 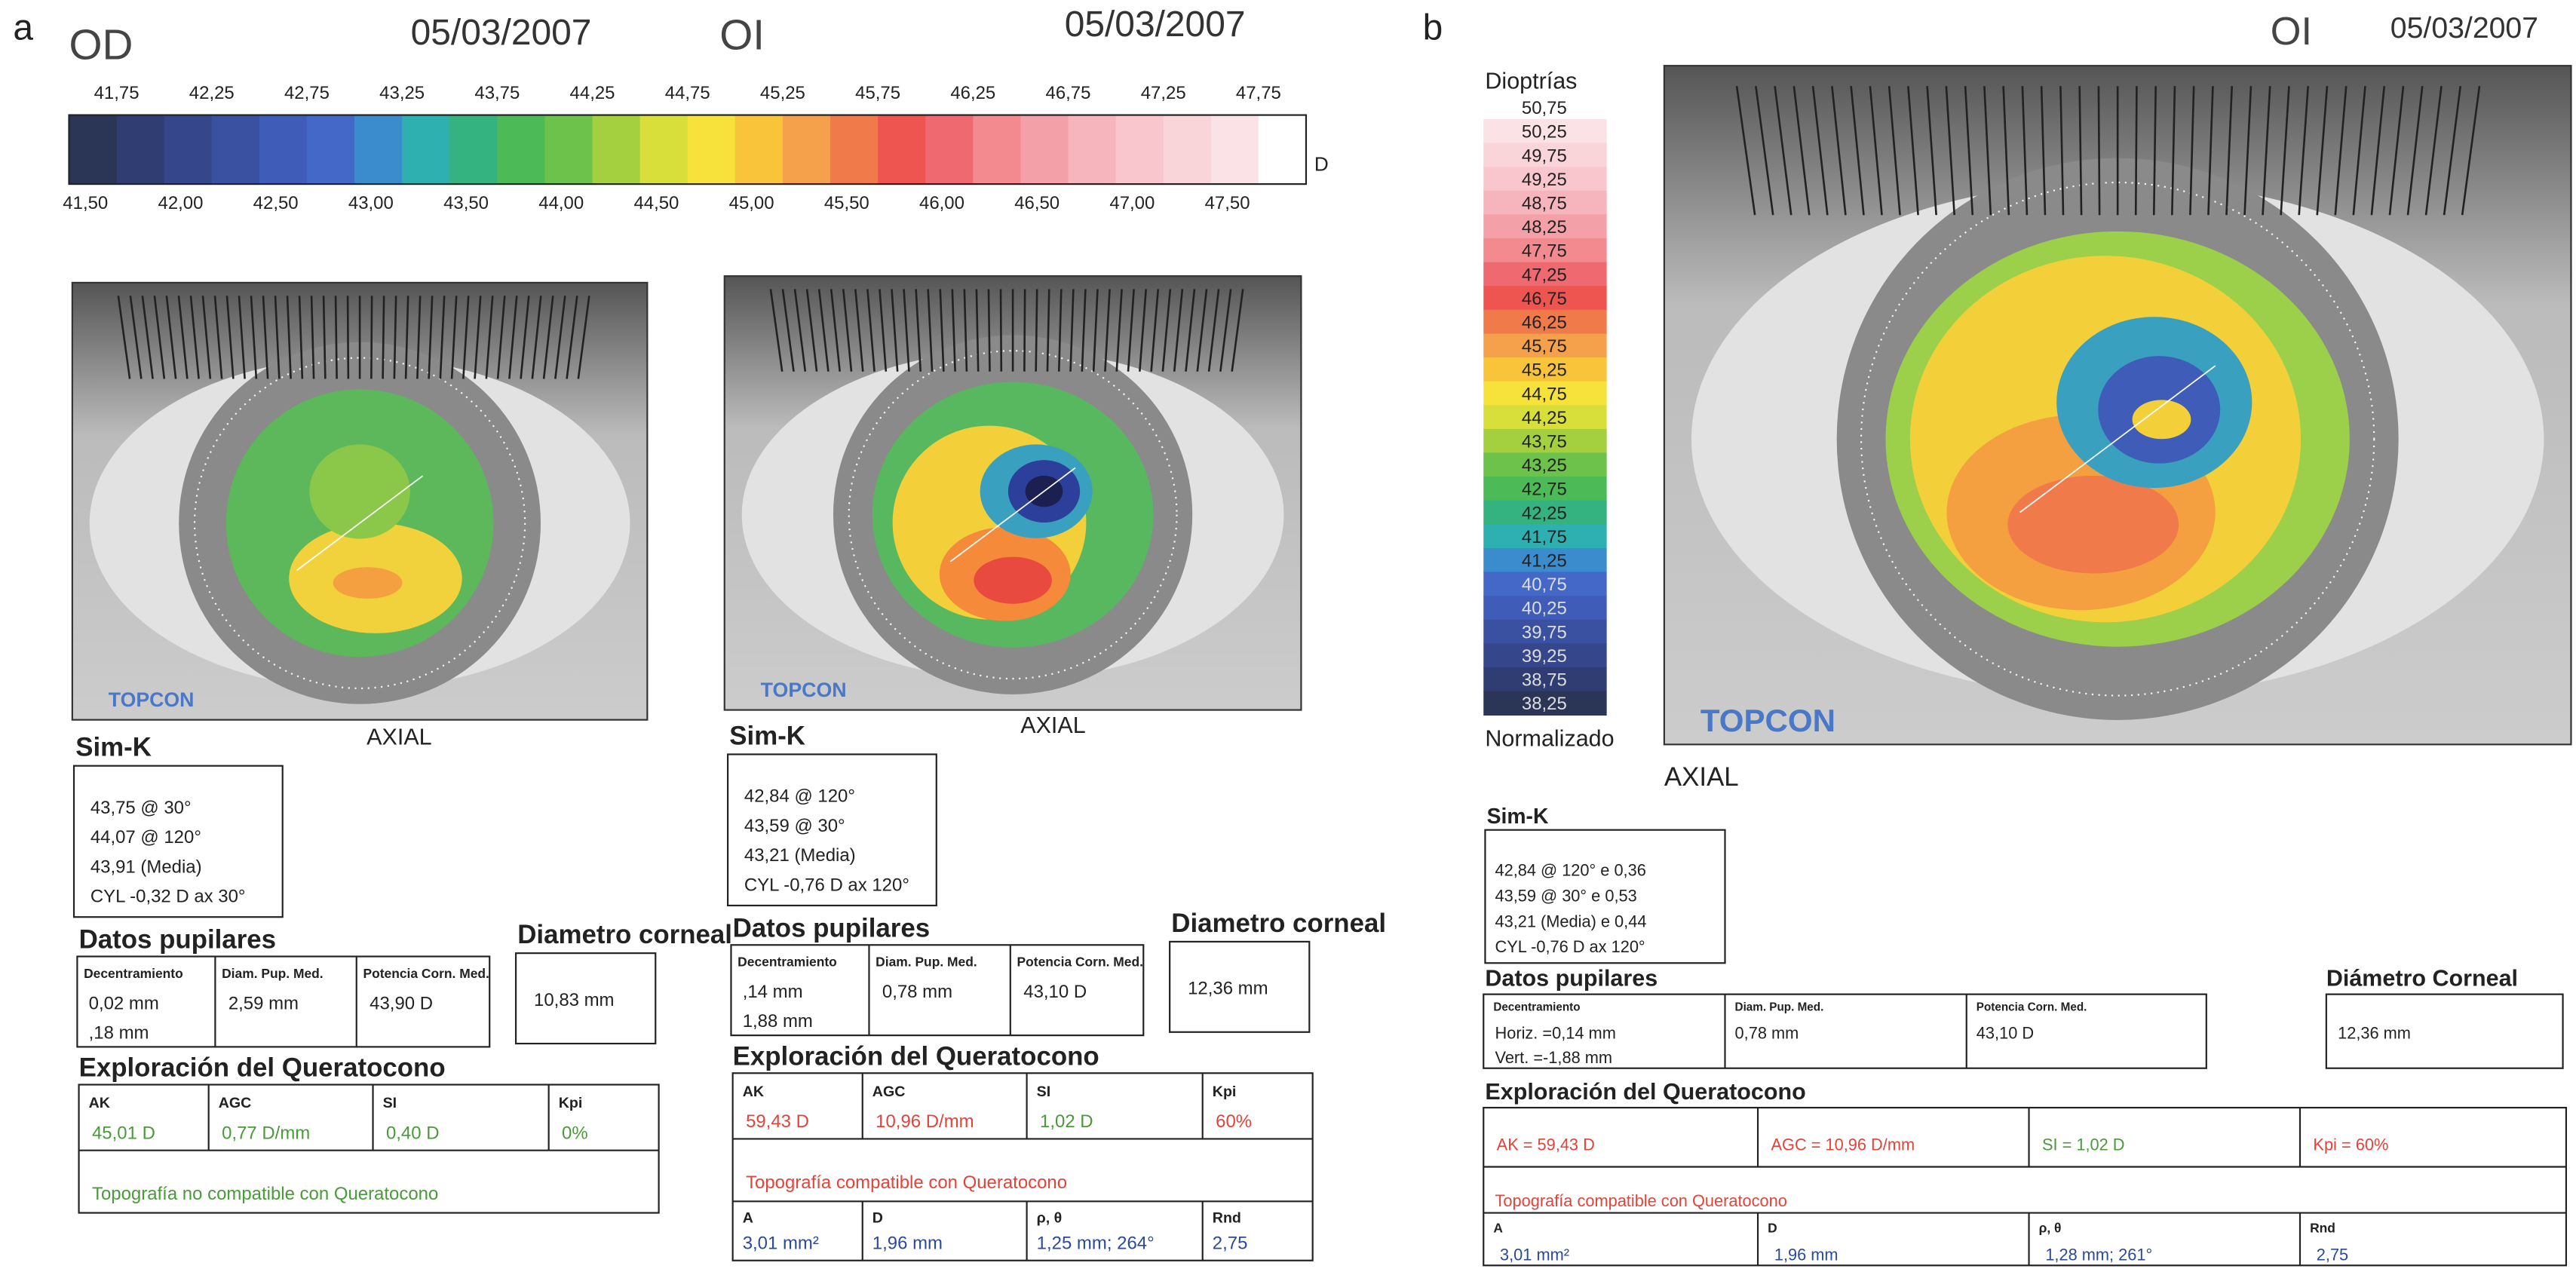 What do you see at coordinates (1544, 656) in the screenshot?
I see `legend-label: 39,25` at bounding box center [1544, 656].